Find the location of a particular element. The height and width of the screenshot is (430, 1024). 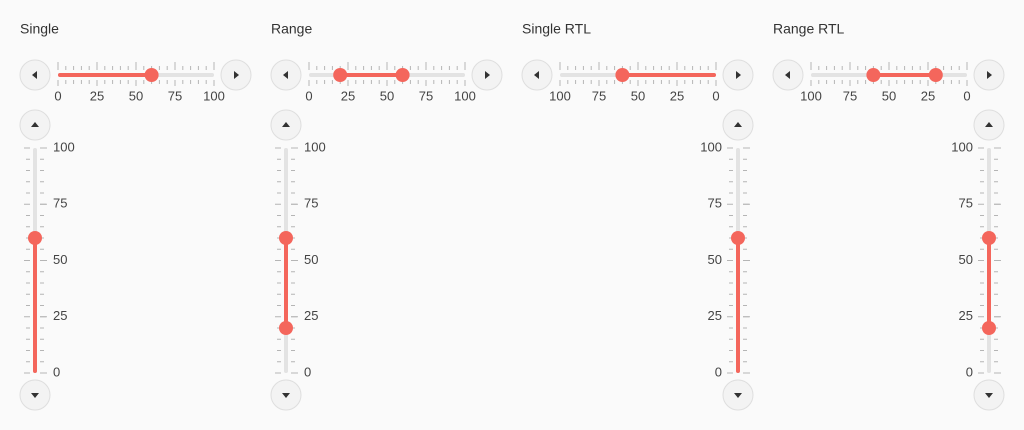

panel-title: Range RTL is located at coordinates (809, 29).